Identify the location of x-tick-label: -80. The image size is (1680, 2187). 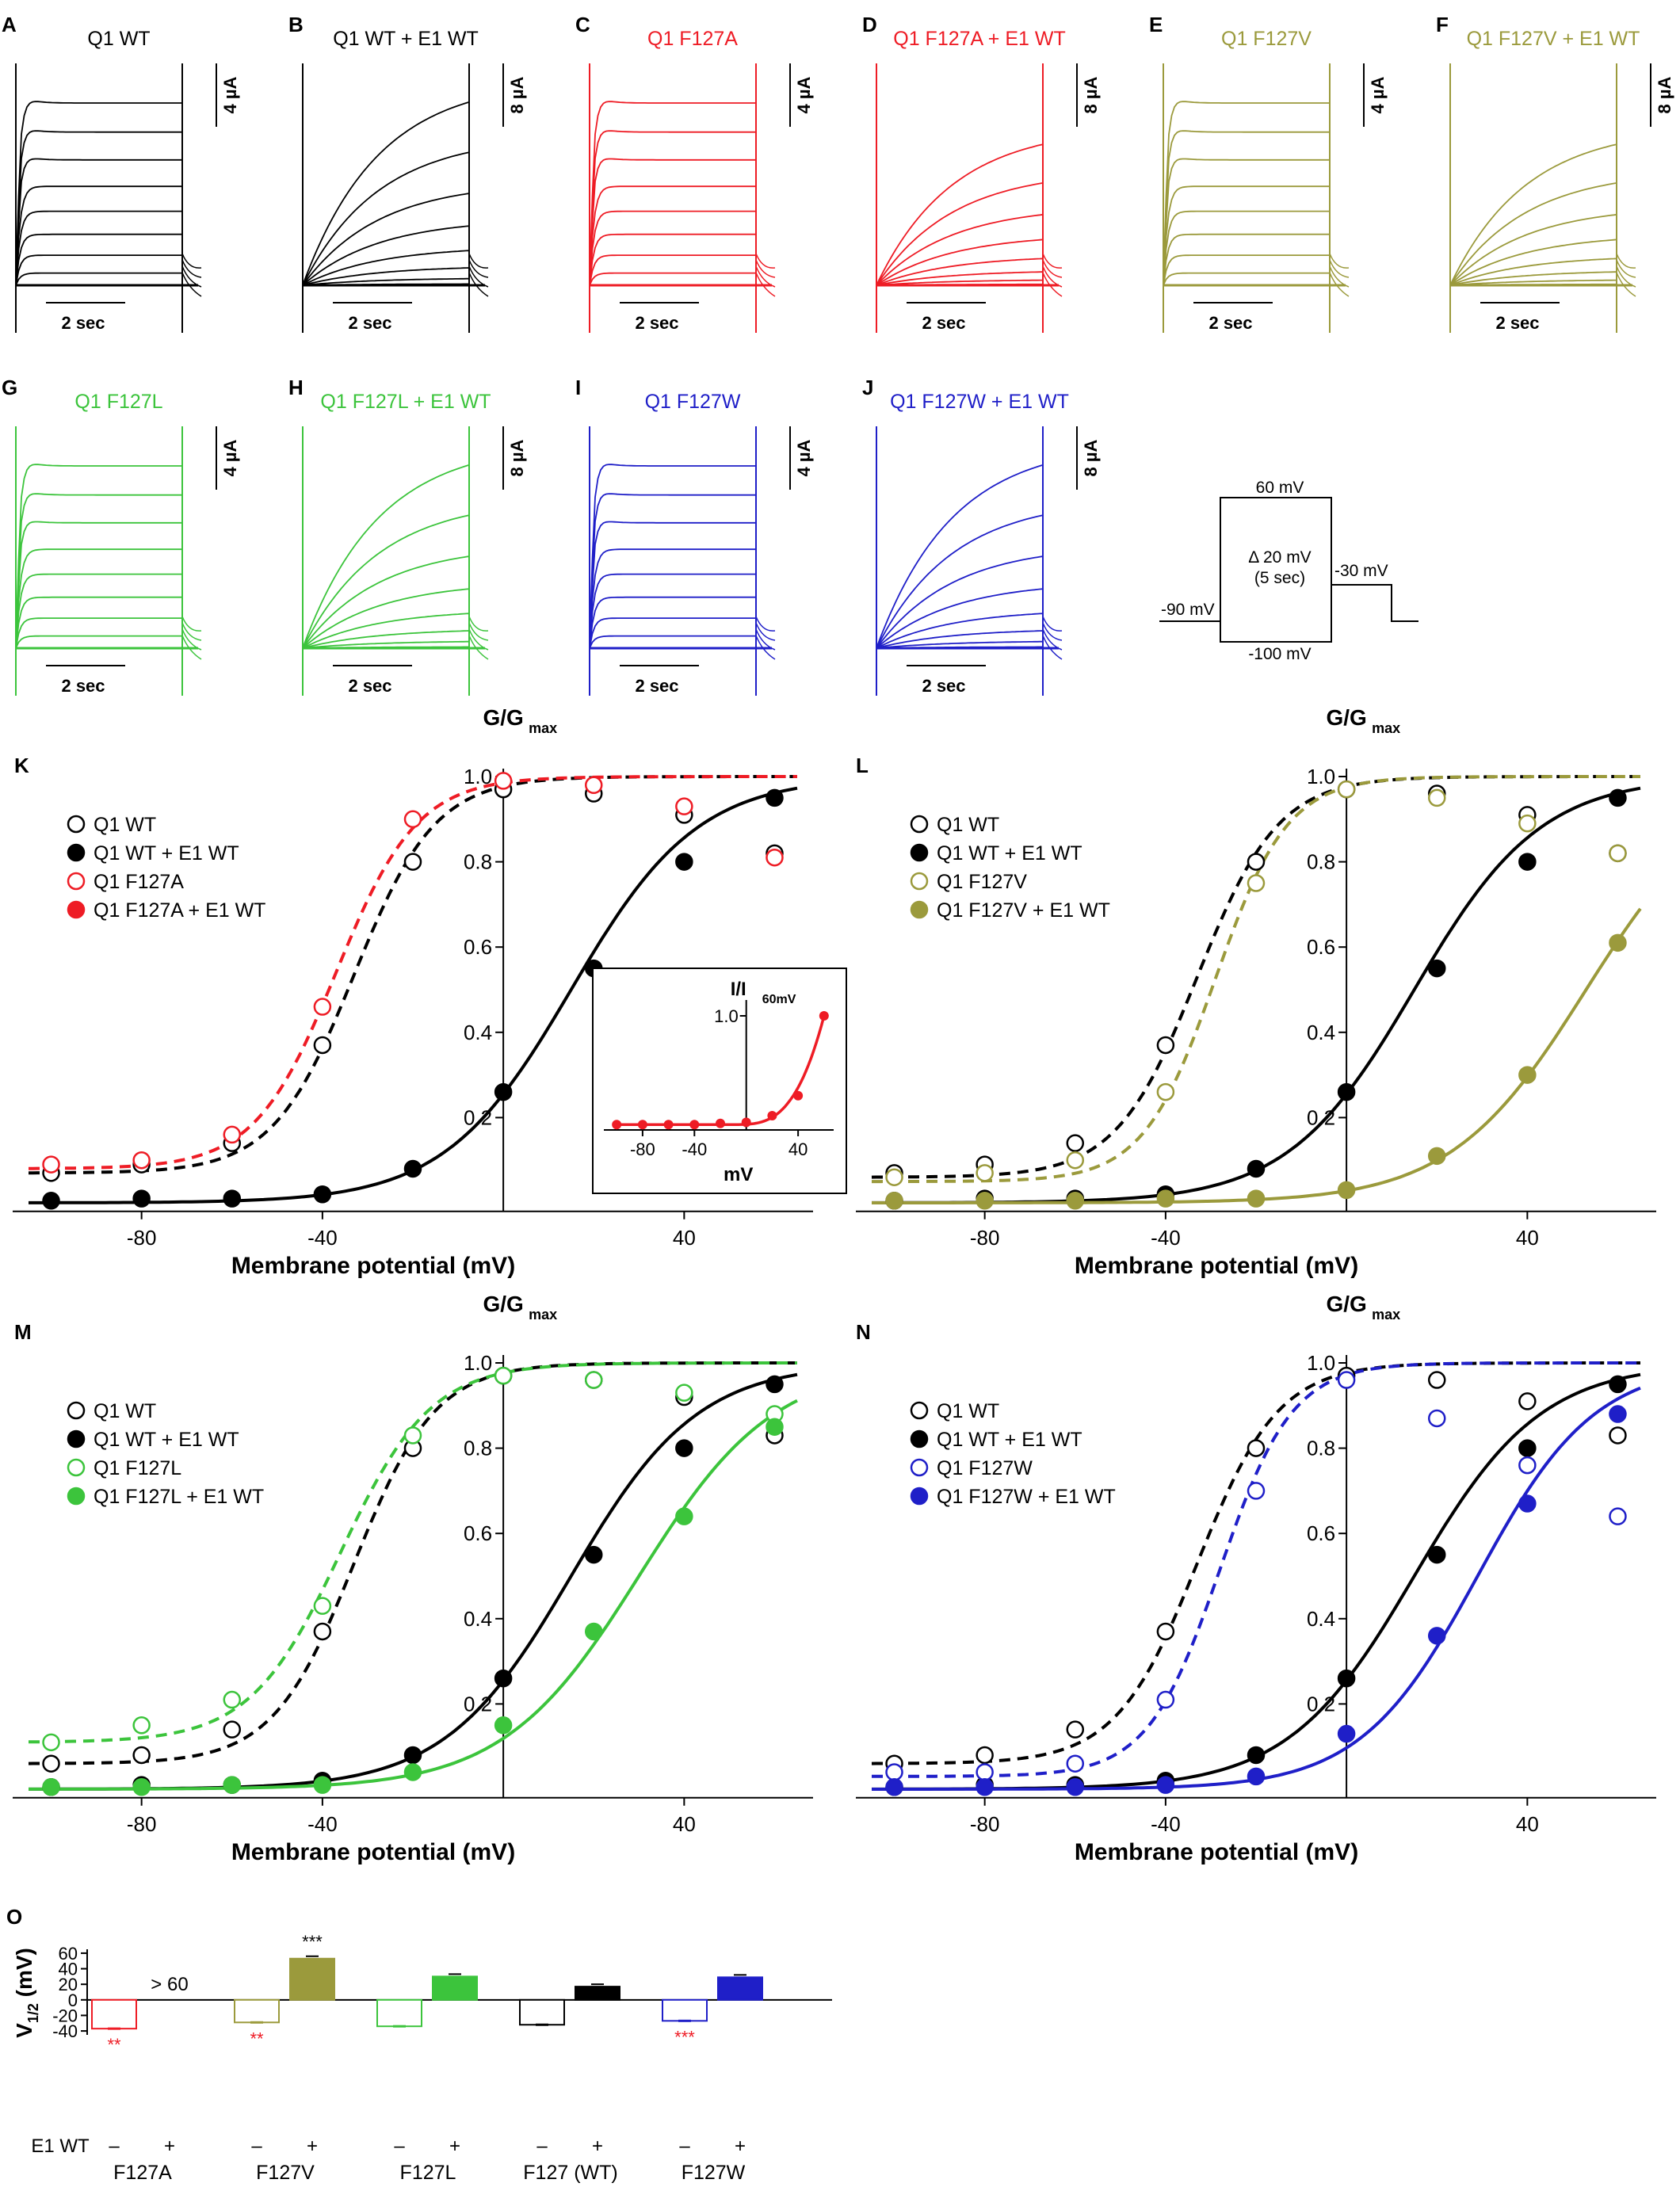
(142, 1824).